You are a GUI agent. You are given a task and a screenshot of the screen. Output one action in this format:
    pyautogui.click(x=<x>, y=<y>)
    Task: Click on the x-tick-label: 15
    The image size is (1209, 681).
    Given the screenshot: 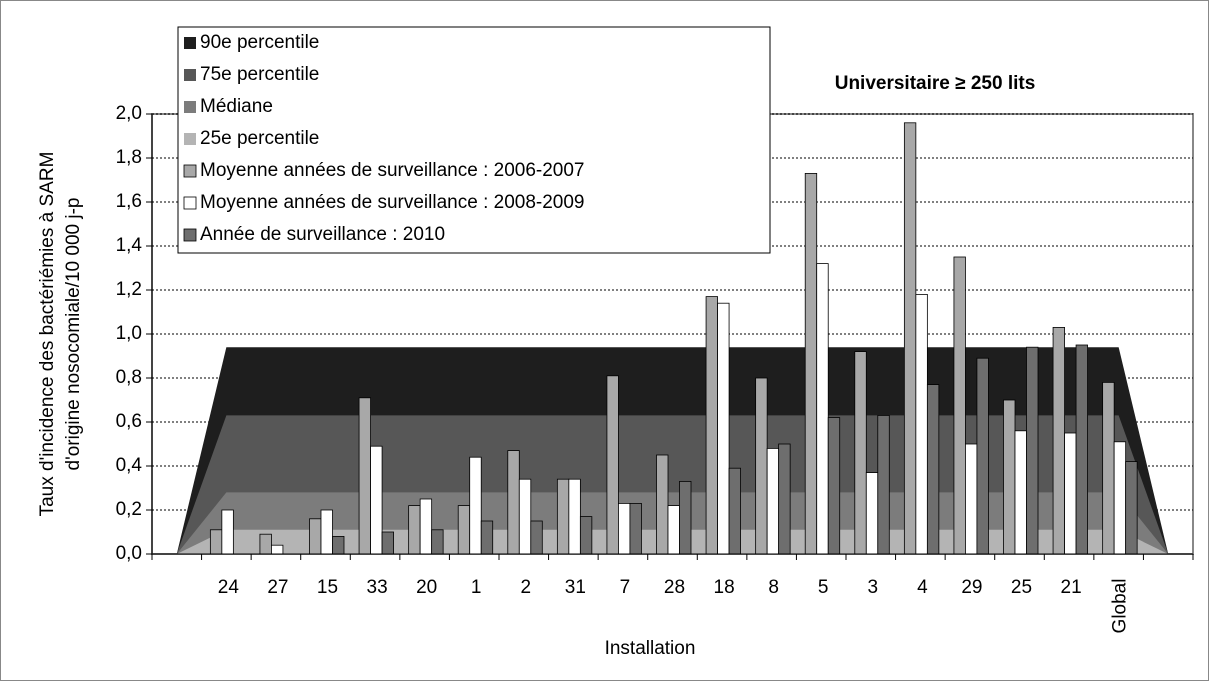 What is the action you would take?
    pyautogui.click(x=327, y=587)
    